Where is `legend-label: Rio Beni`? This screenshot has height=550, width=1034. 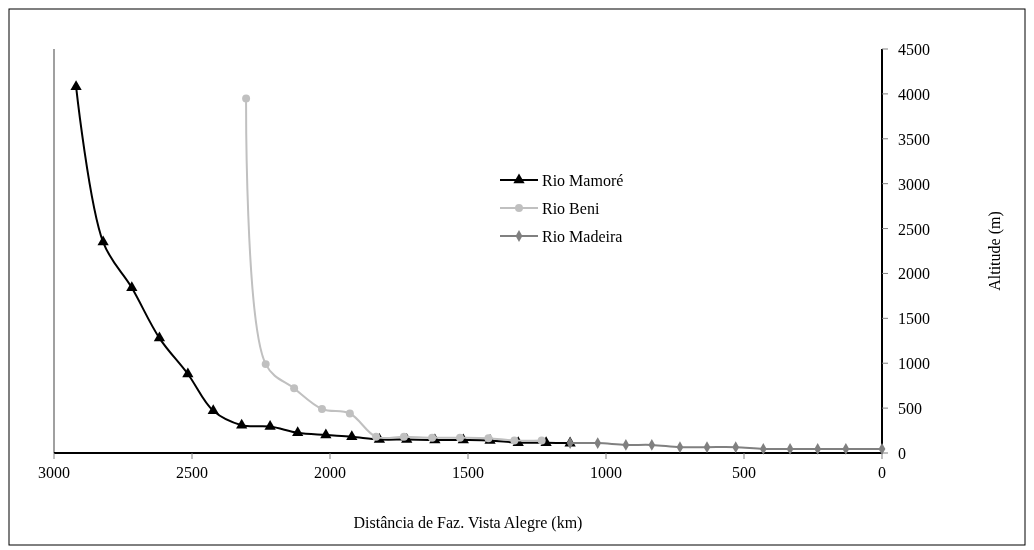 legend-label: Rio Beni is located at coordinates (571, 208).